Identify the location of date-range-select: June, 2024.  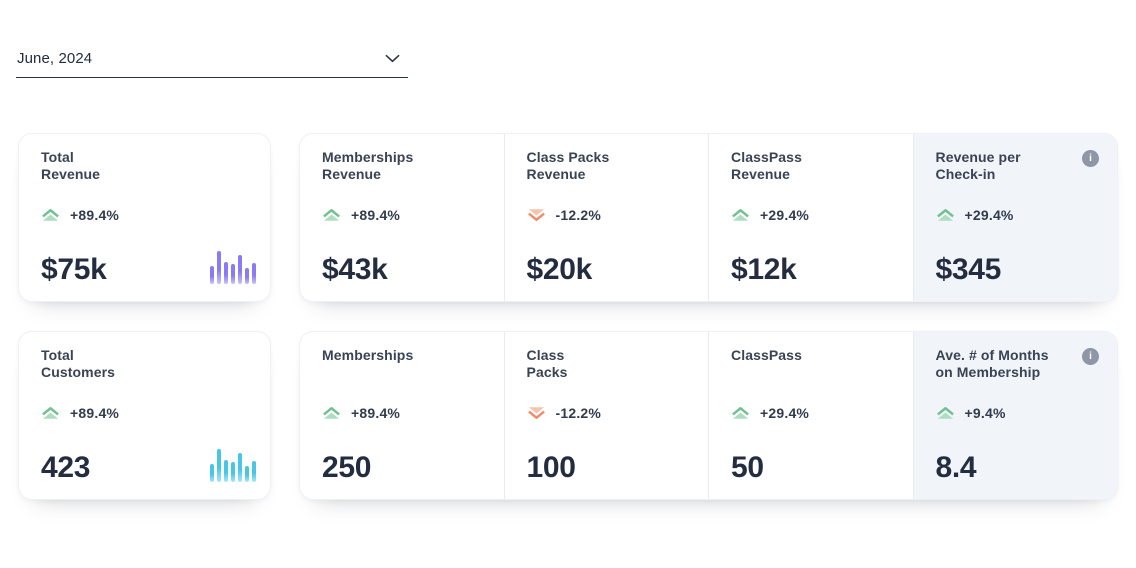
(212, 63).